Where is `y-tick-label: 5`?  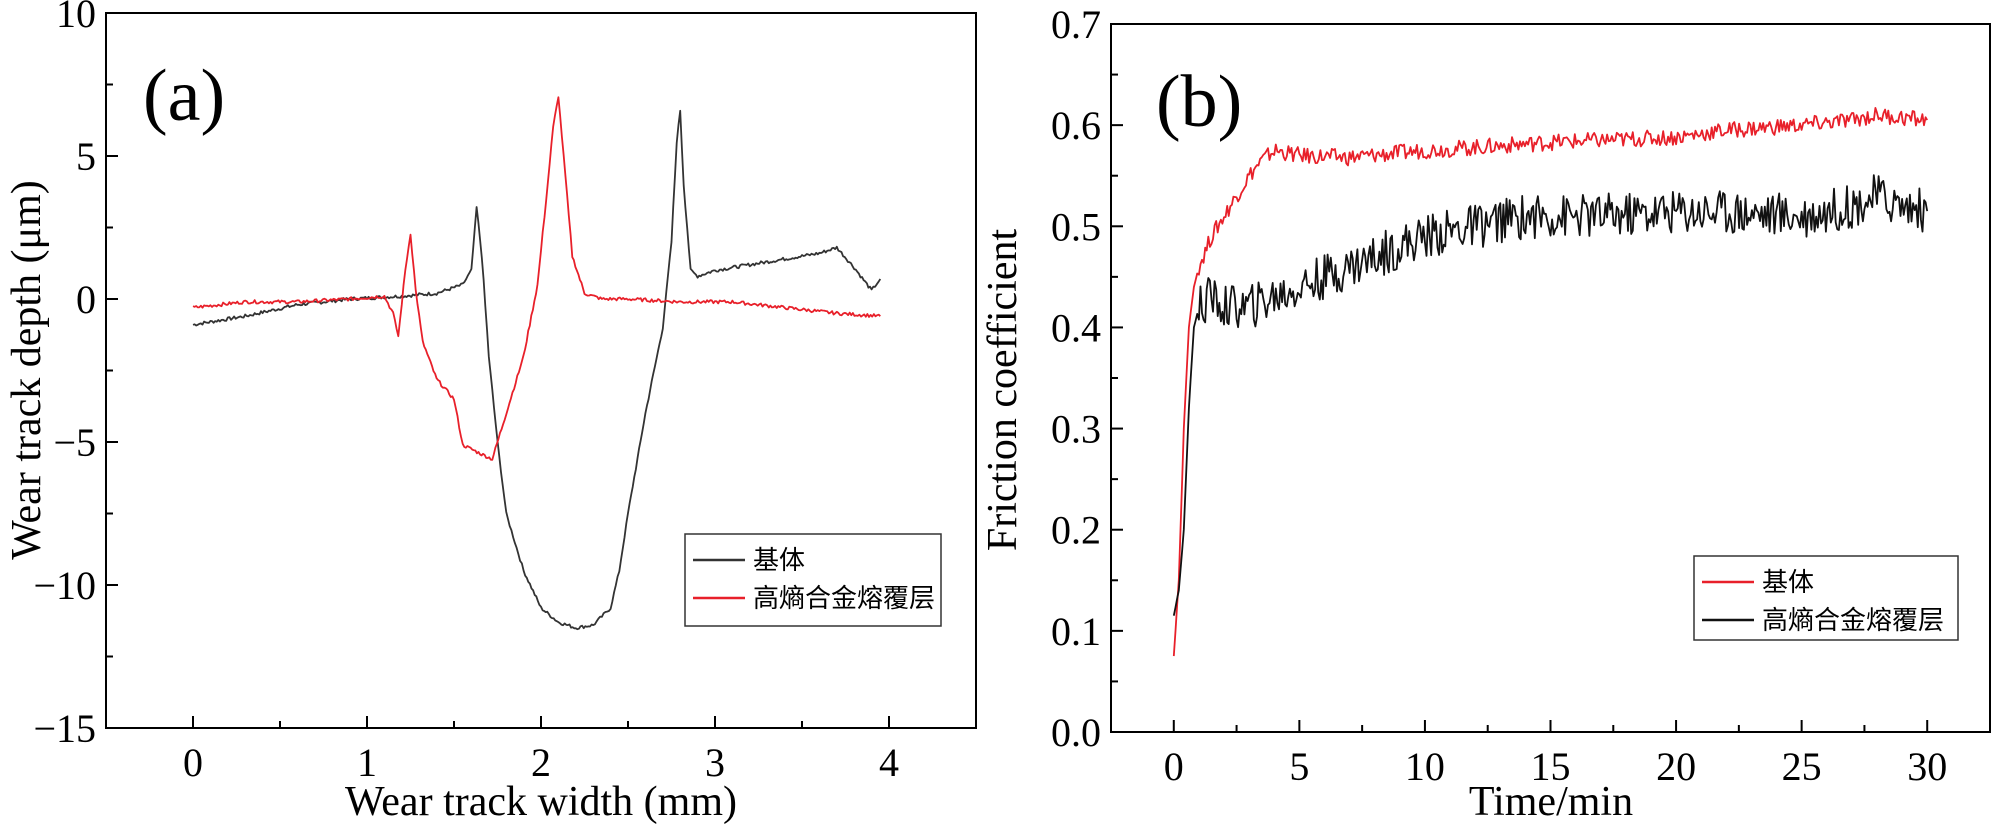
y-tick-label: 5 is located at coordinates (86, 156).